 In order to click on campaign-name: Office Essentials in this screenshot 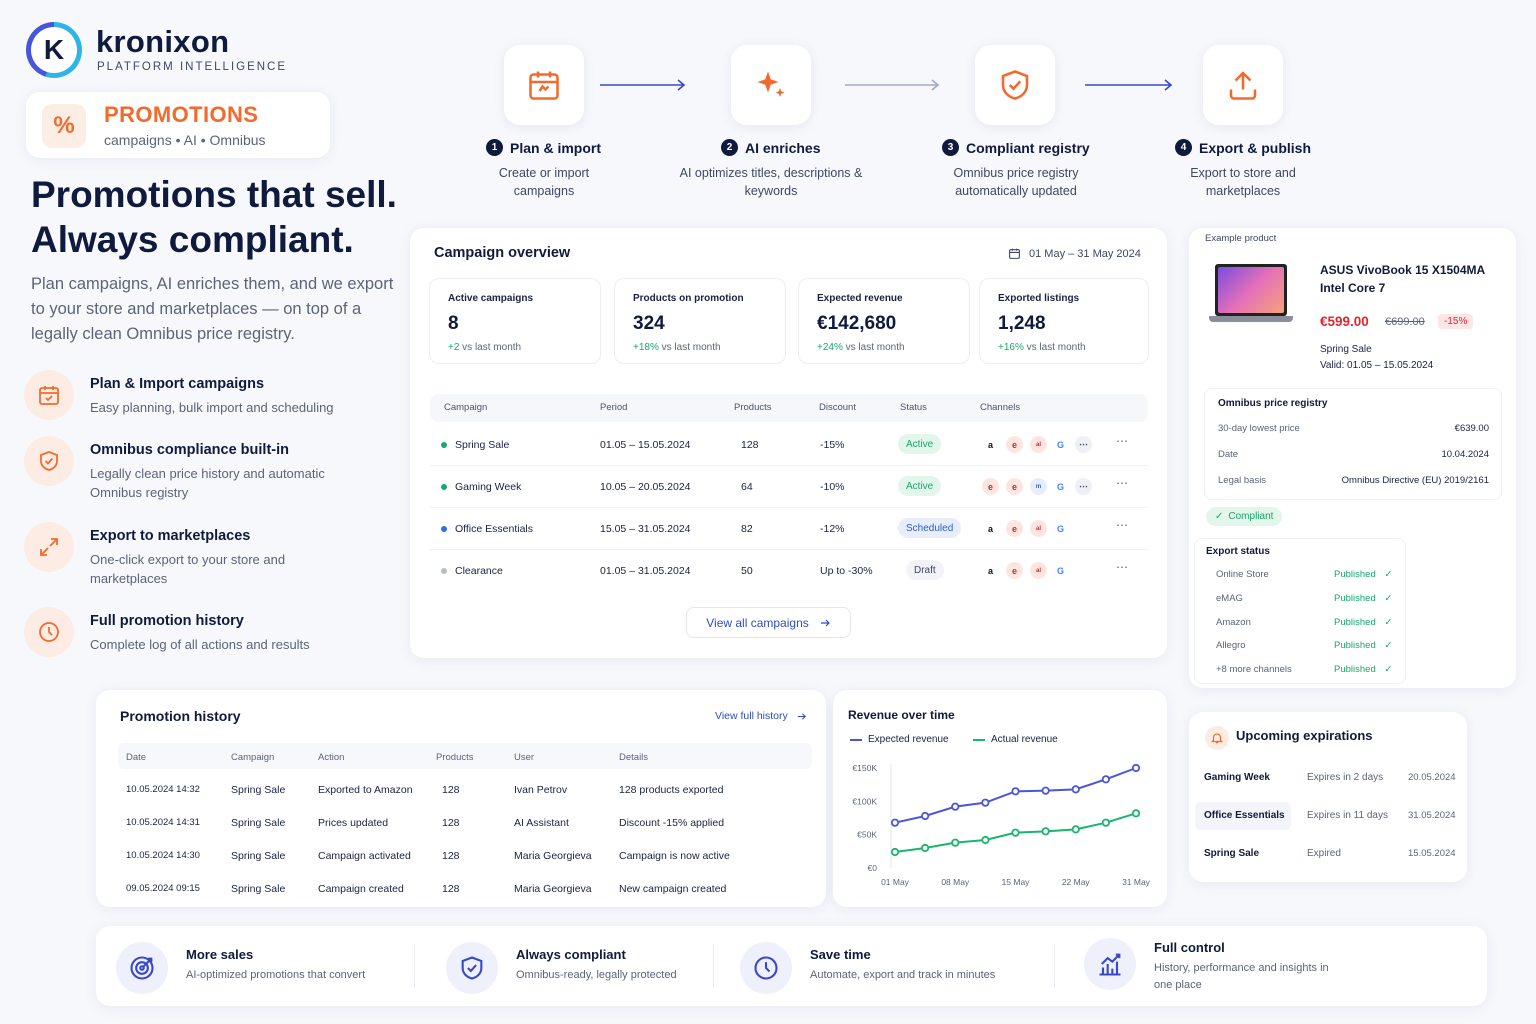, I will do `click(487, 529)`.